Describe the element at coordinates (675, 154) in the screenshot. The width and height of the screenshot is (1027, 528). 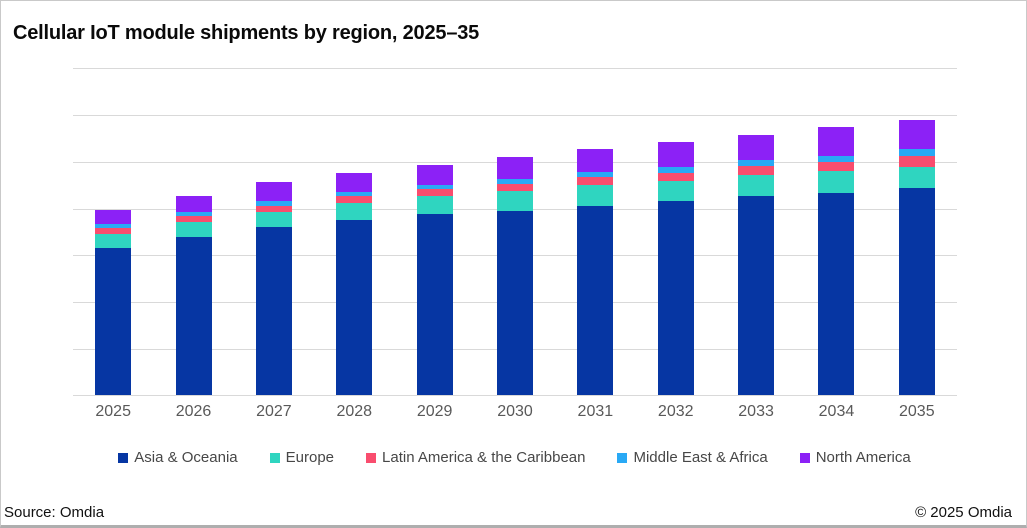
I see `bar-segment-2032-north-america` at that location.